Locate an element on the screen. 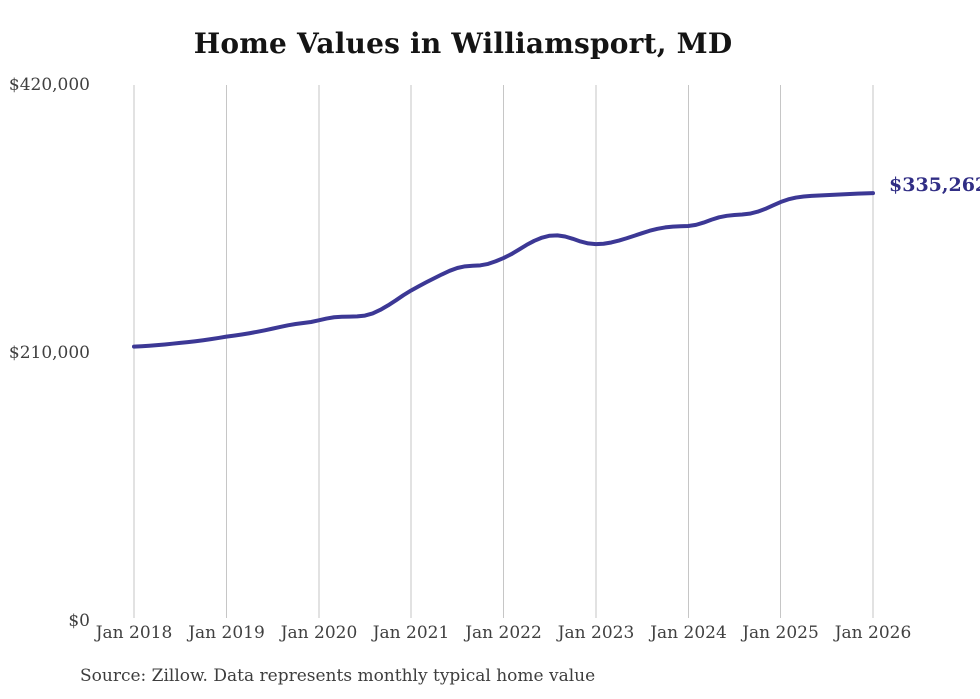 Image resolution: width=980 pixels, height=699 pixels. y-axis-label: $420,000 is located at coordinates (49, 85).